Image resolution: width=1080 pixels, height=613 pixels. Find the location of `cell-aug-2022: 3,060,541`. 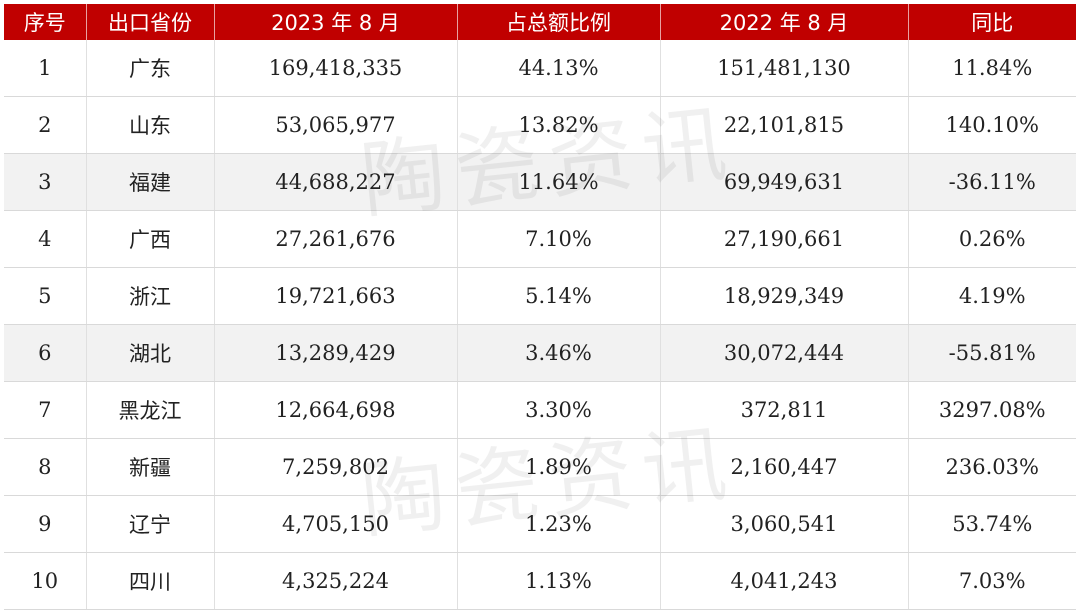

cell-aug-2022: 3,060,541 is located at coordinates (784, 524).